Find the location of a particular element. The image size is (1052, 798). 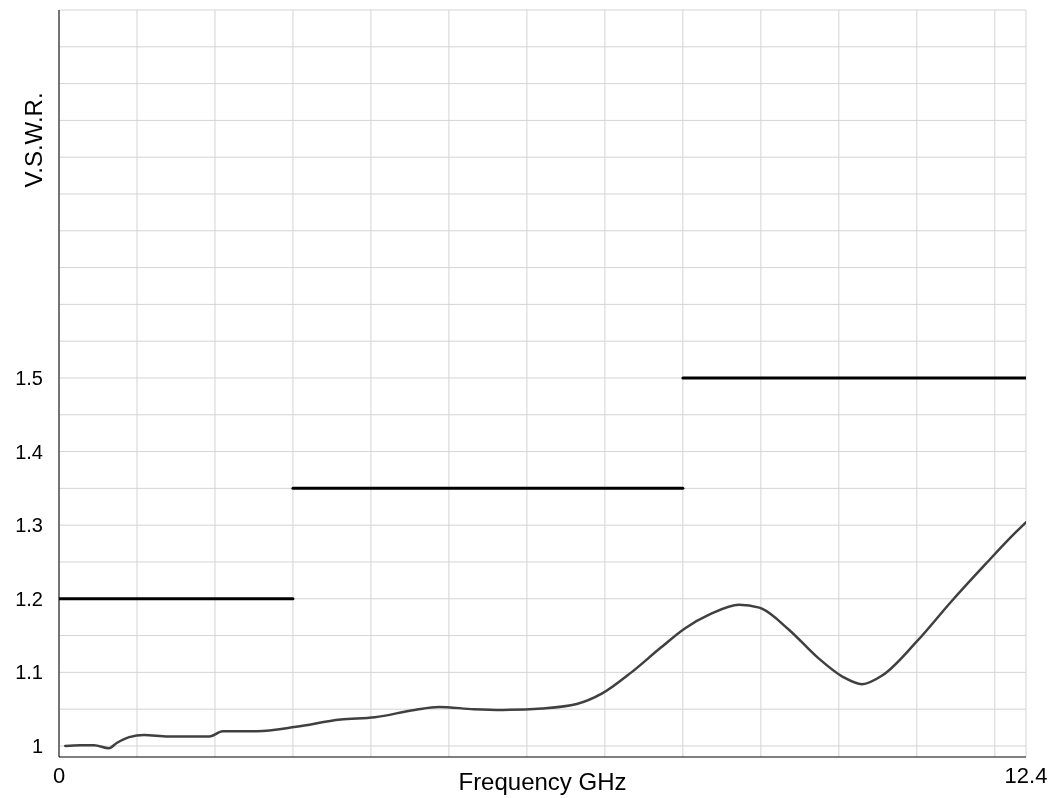

y-tick-label: 1.4 is located at coordinates (29, 451).